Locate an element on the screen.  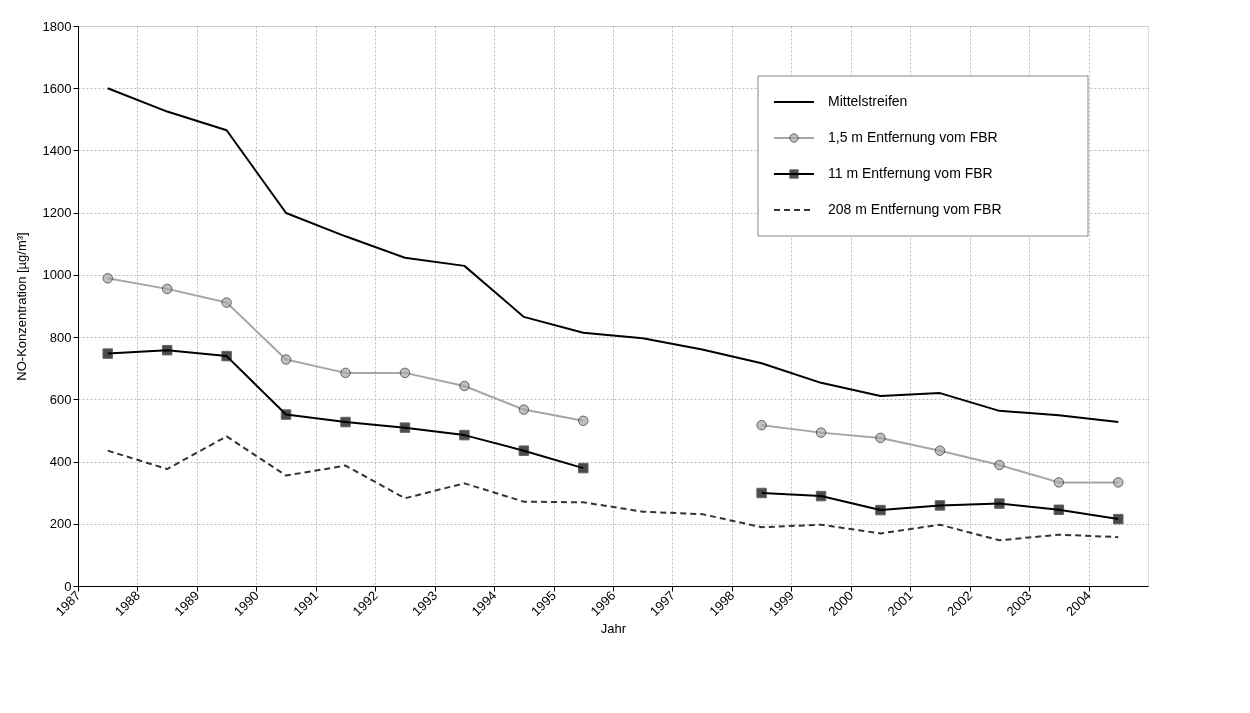
y-tick-label: 1400 is located at coordinates (57, 150).